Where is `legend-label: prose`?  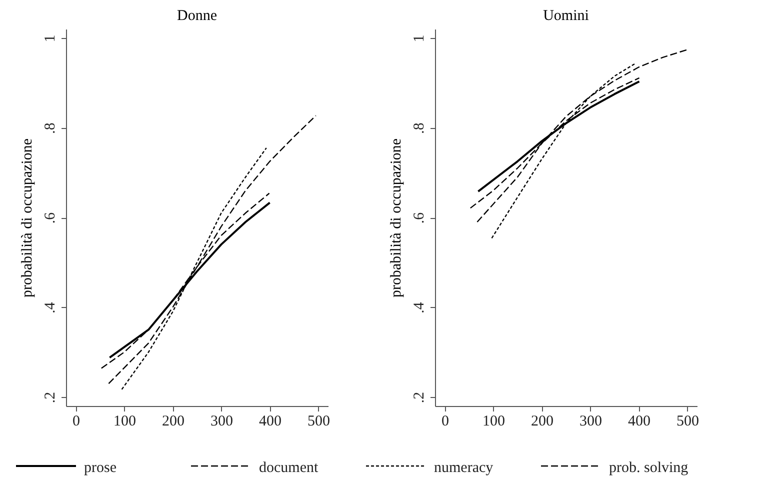
legend-label: prose is located at coordinates (100, 468).